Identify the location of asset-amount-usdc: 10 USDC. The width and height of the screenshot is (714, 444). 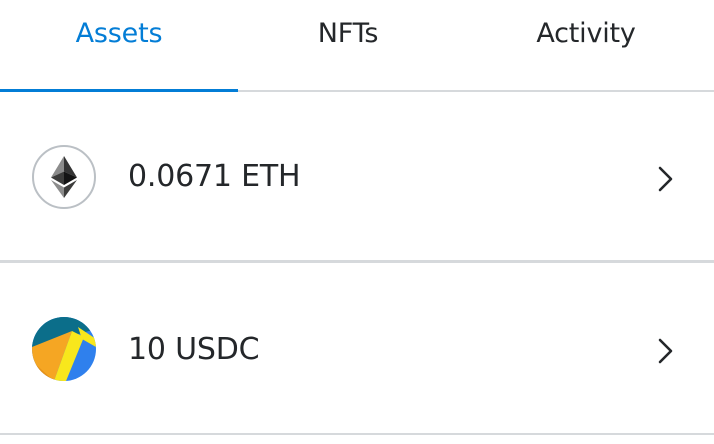
(194, 349).